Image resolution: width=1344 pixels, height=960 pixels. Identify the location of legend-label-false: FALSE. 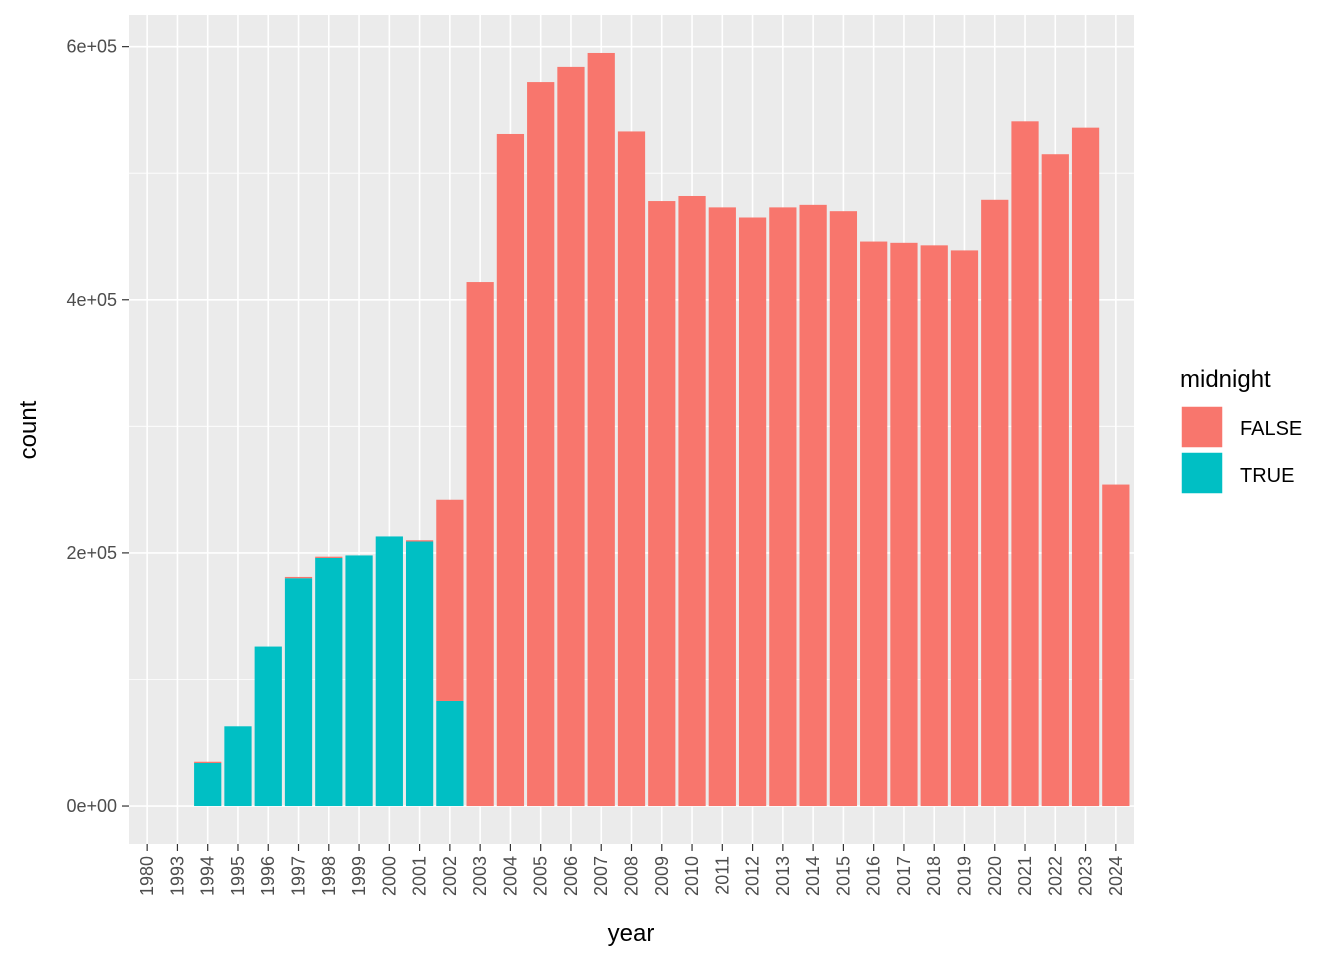
(1271, 429).